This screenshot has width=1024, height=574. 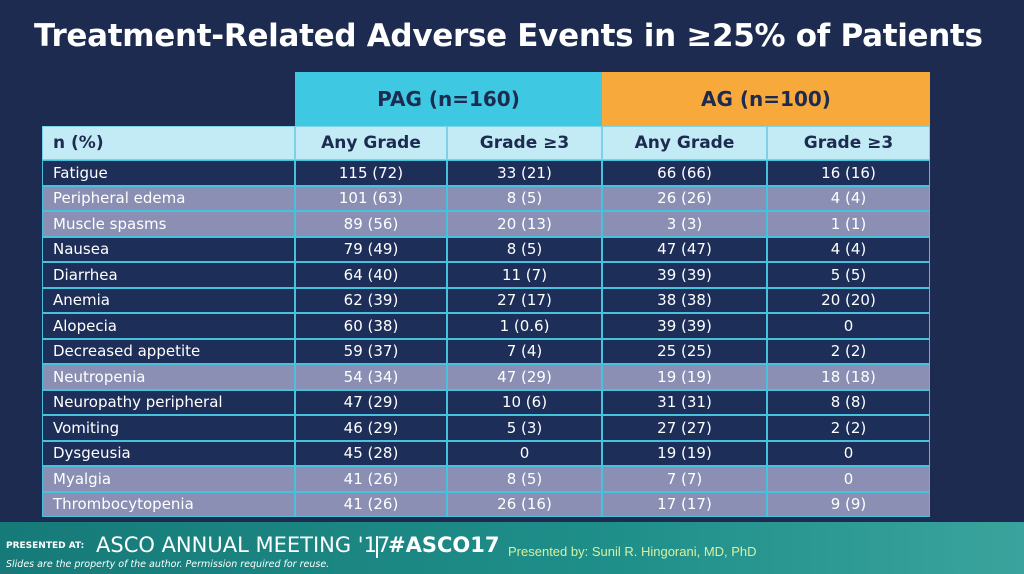 What do you see at coordinates (848, 402) in the screenshot?
I see `table-cell: 8 (8)` at bounding box center [848, 402].